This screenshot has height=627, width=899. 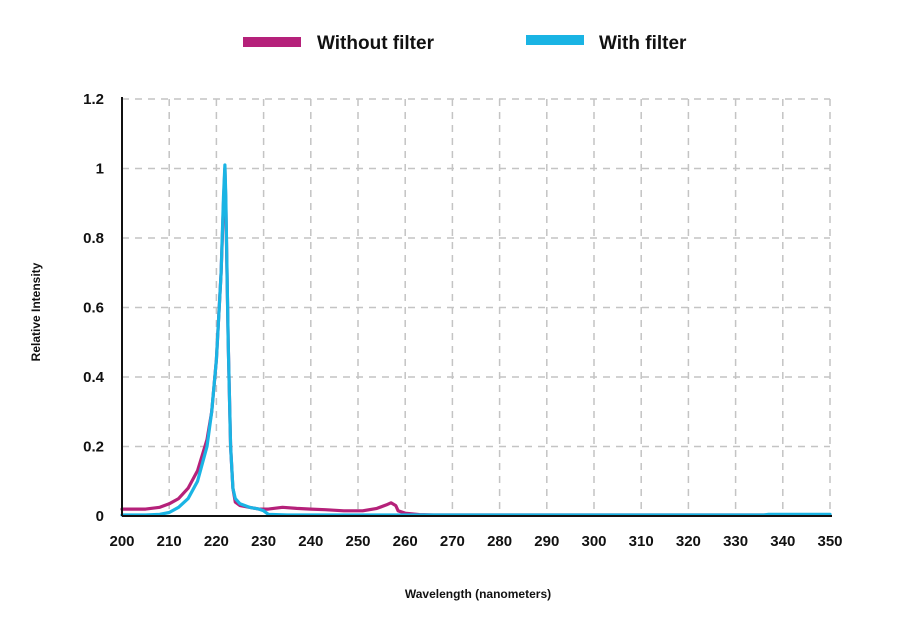 What do you see at coordinates (36, 311) in the screenshot?
I see `y-axis-title: Relative Intensity` at bounding box center [36, 311].